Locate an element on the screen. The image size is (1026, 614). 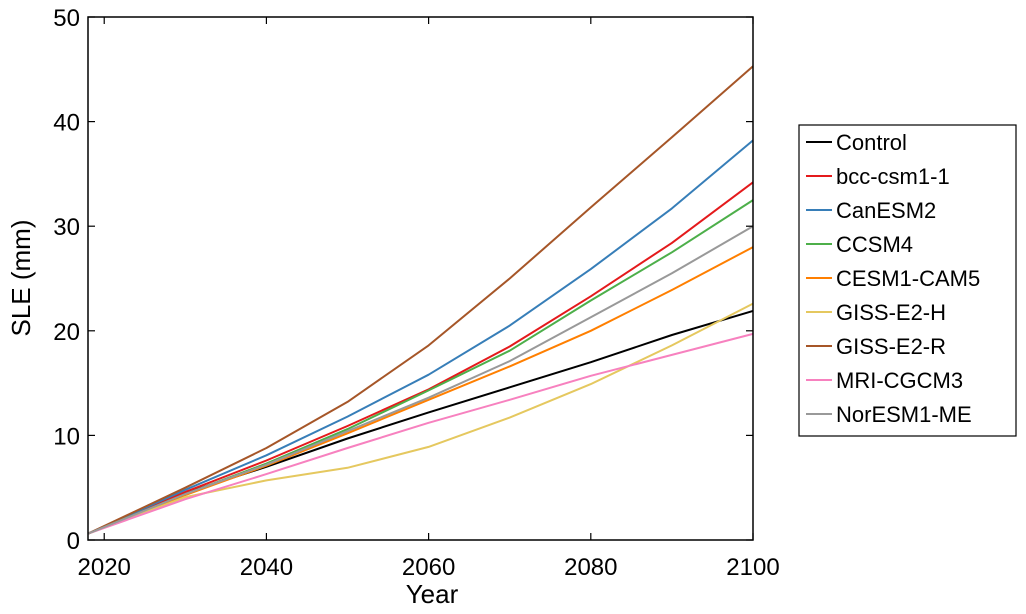
legend-label: NorESM1-ME is located at coordinates (904, 414).